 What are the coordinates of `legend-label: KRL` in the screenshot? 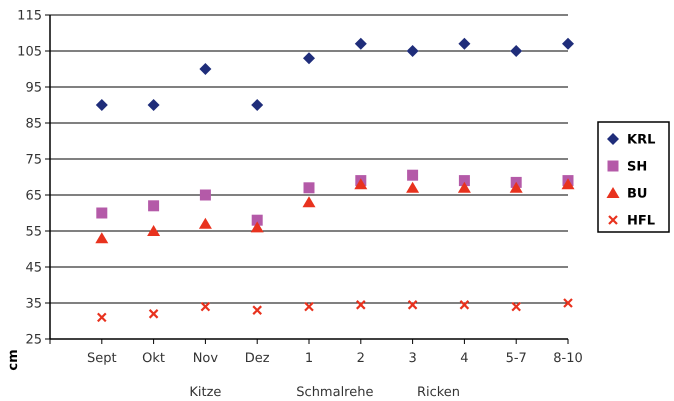 It's located at (641, 140).